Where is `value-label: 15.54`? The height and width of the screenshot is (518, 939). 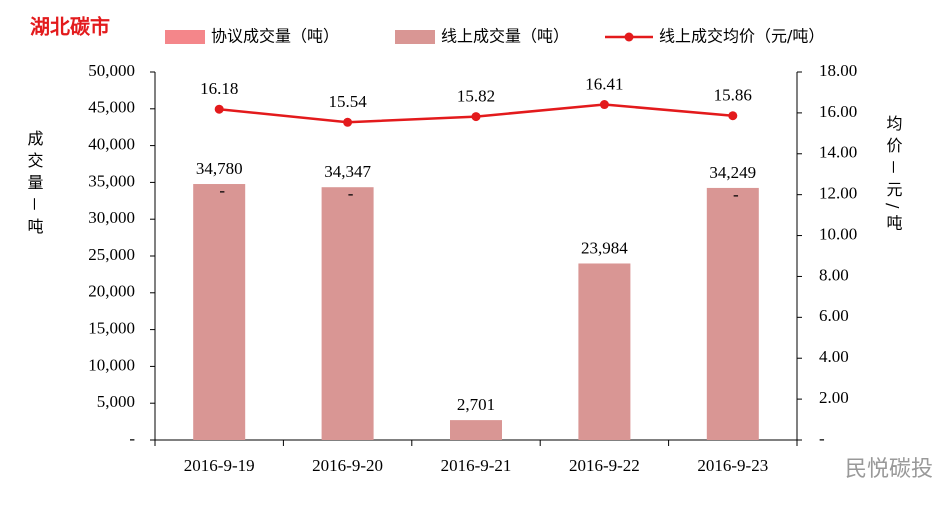
value-label: 15.54 is located at coordinates (347, 101).